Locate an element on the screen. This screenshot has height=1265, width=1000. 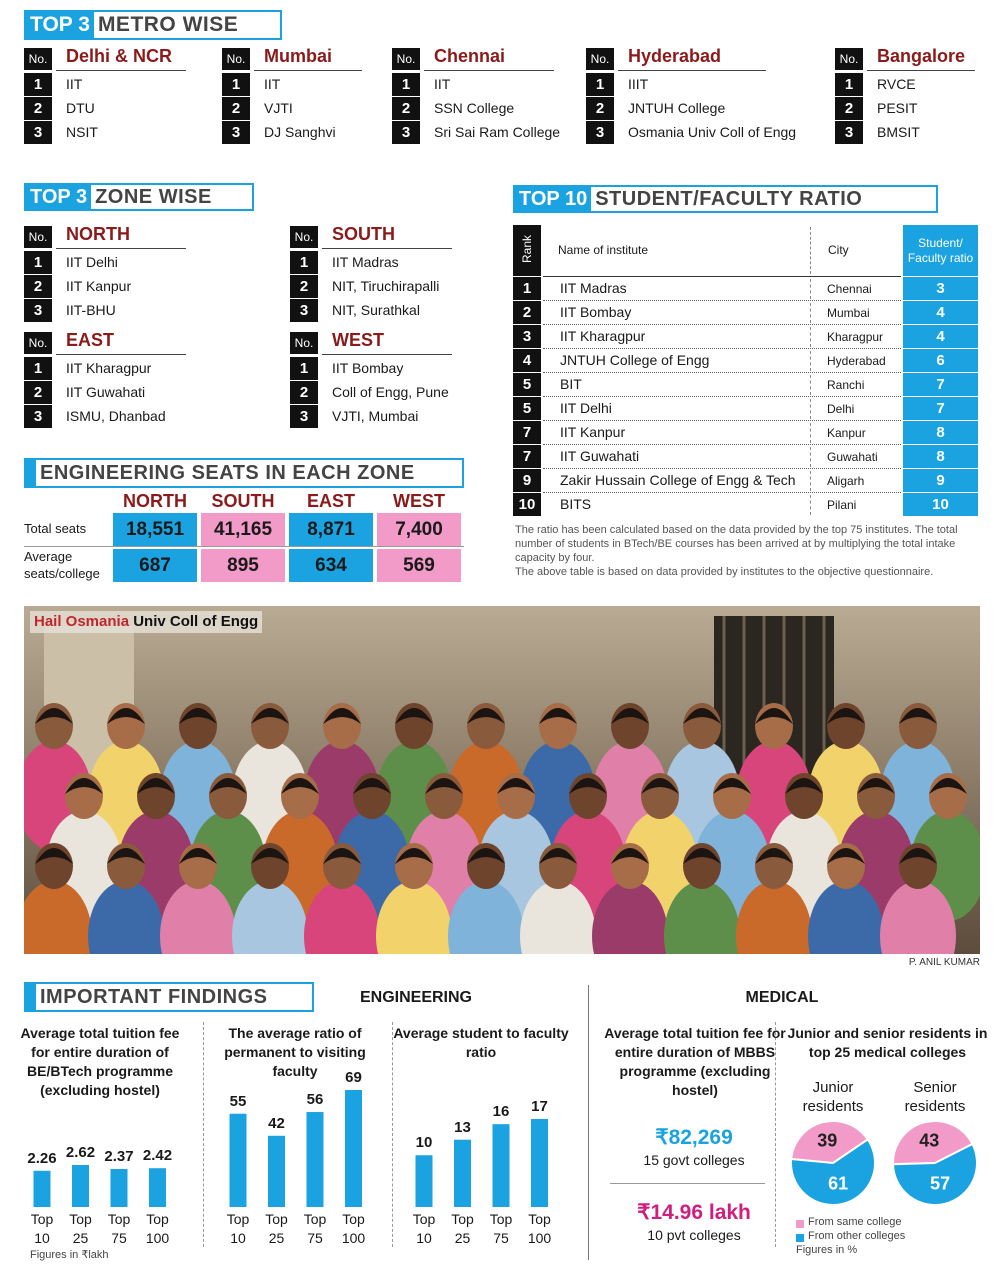
zone-header: SOUTH is located at coordinates (243, 501).